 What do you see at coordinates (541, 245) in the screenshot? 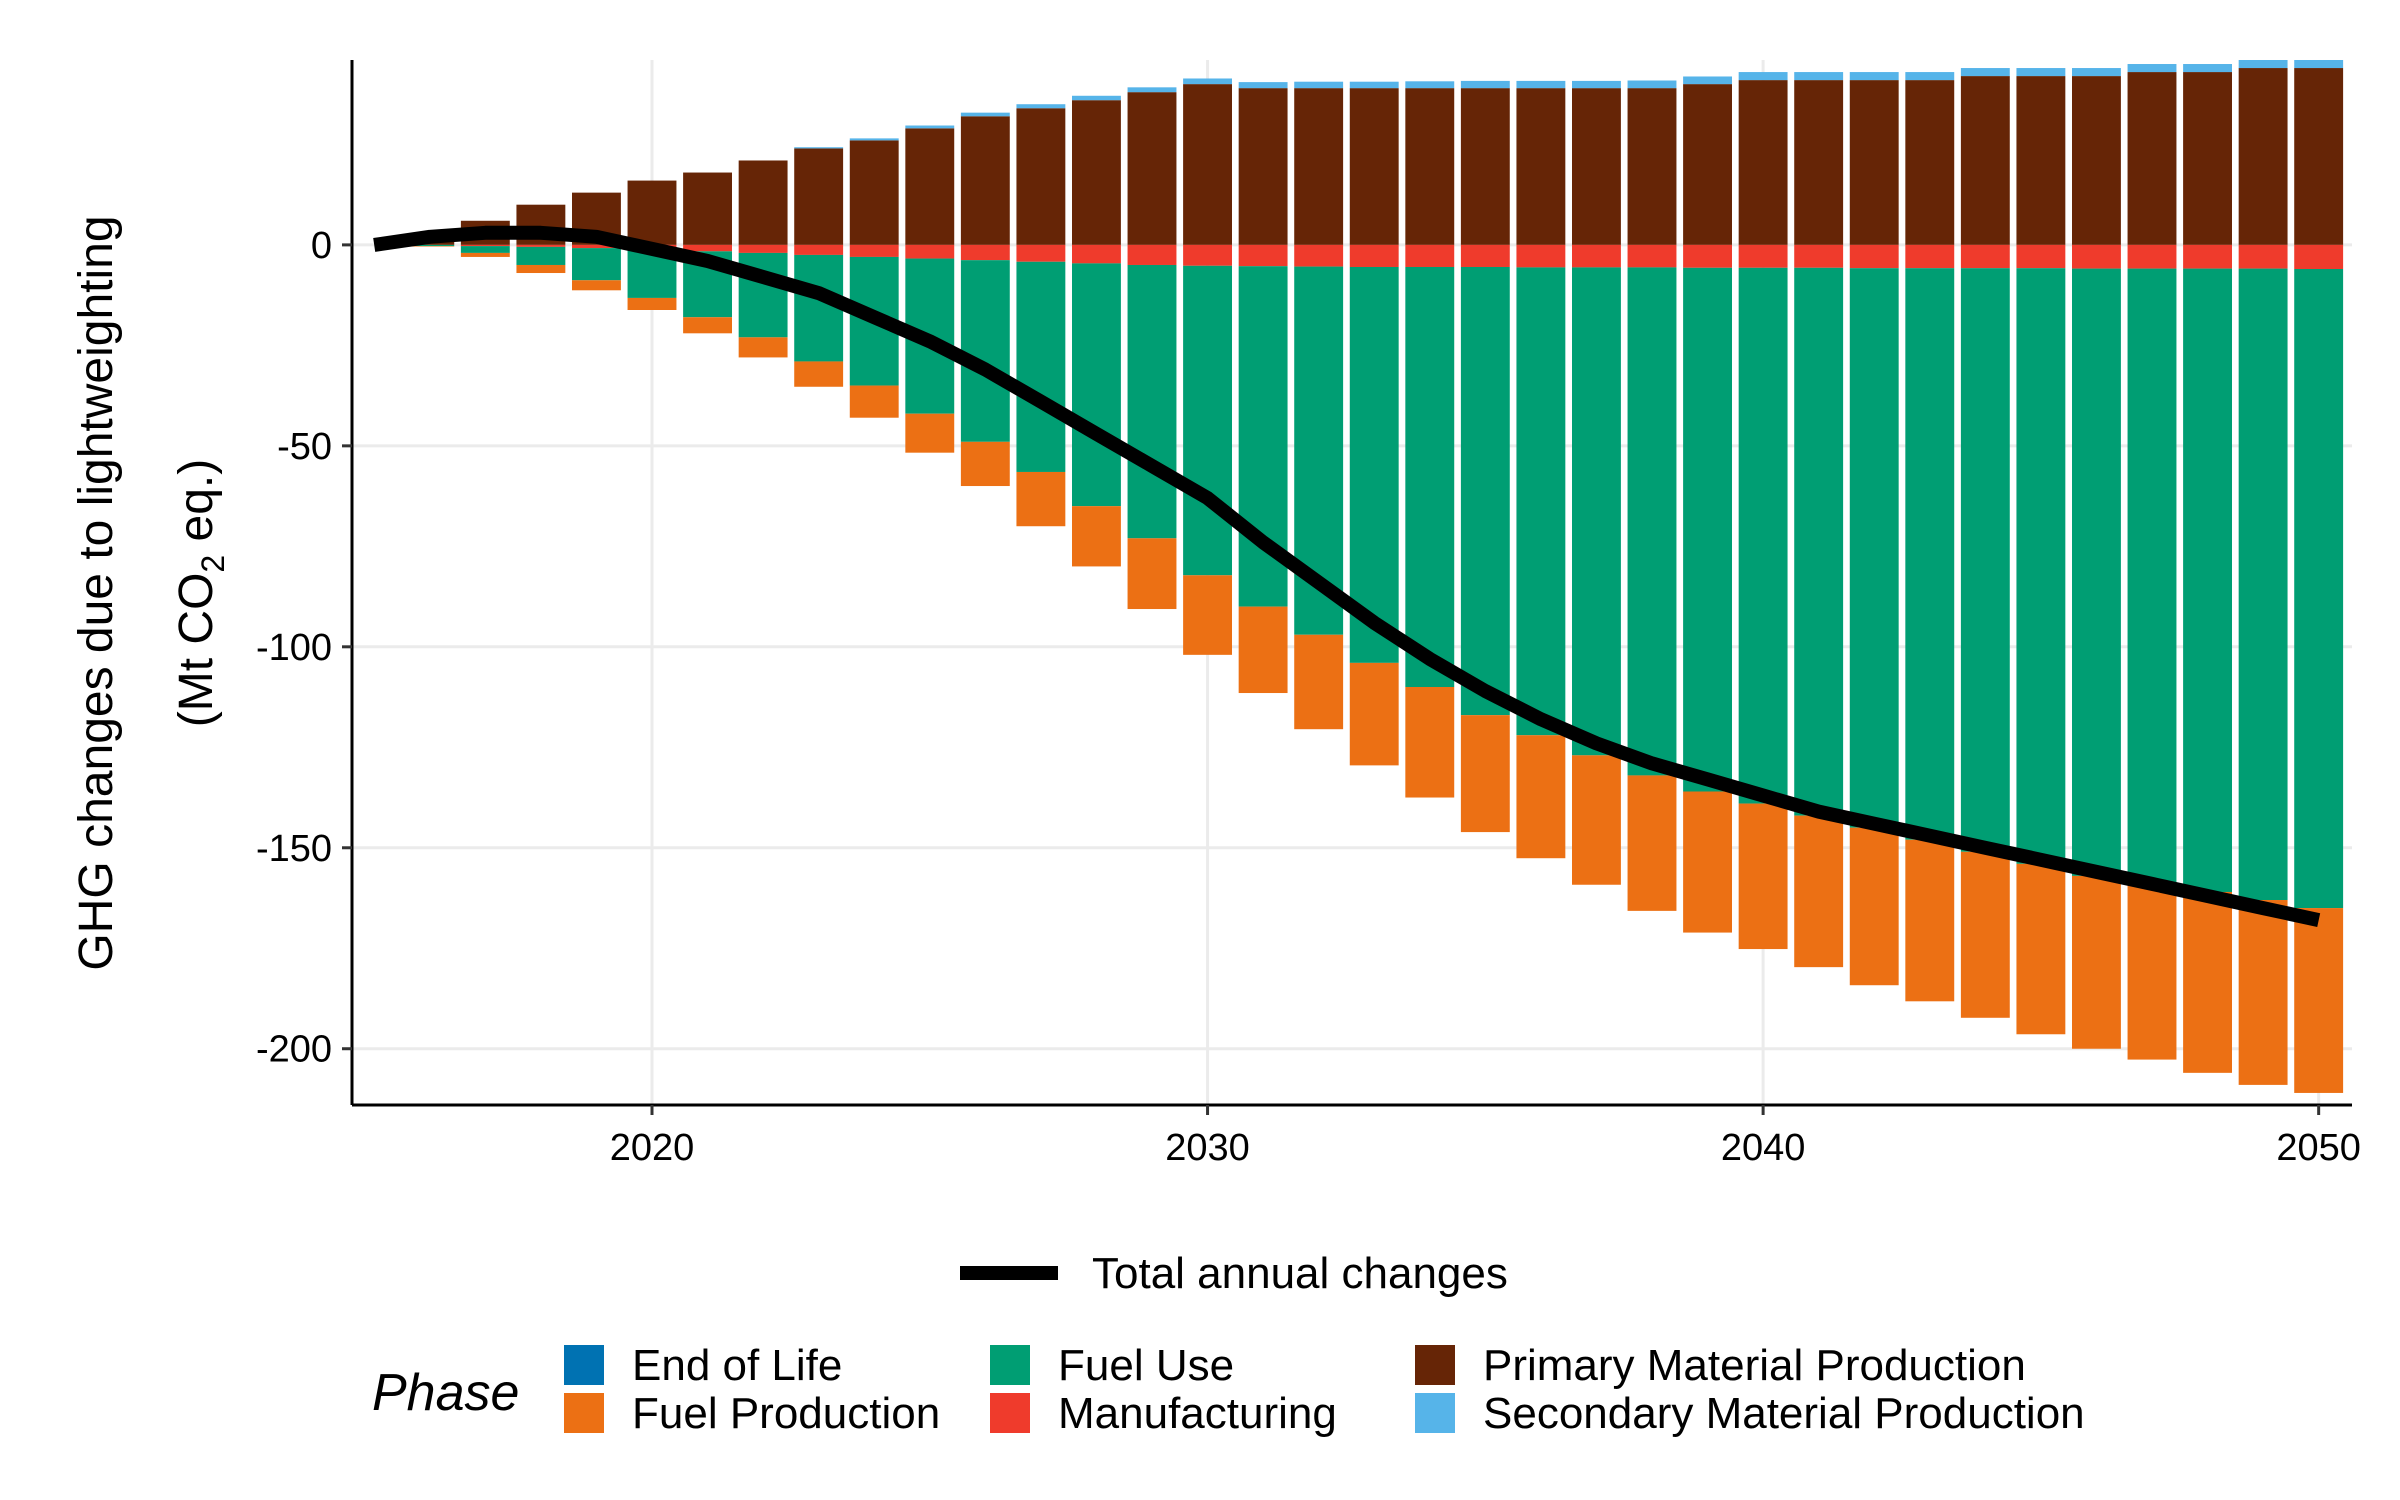
I see `bar-manufacturing-2018` at bounding box center [541, 245].